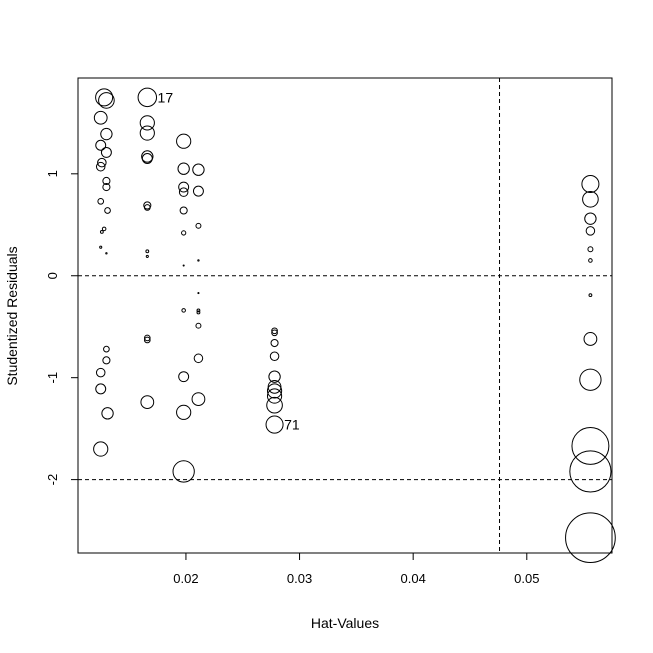 The image size is (653, 653). I want to click on y-tick-label: 0, so click(52, 275).